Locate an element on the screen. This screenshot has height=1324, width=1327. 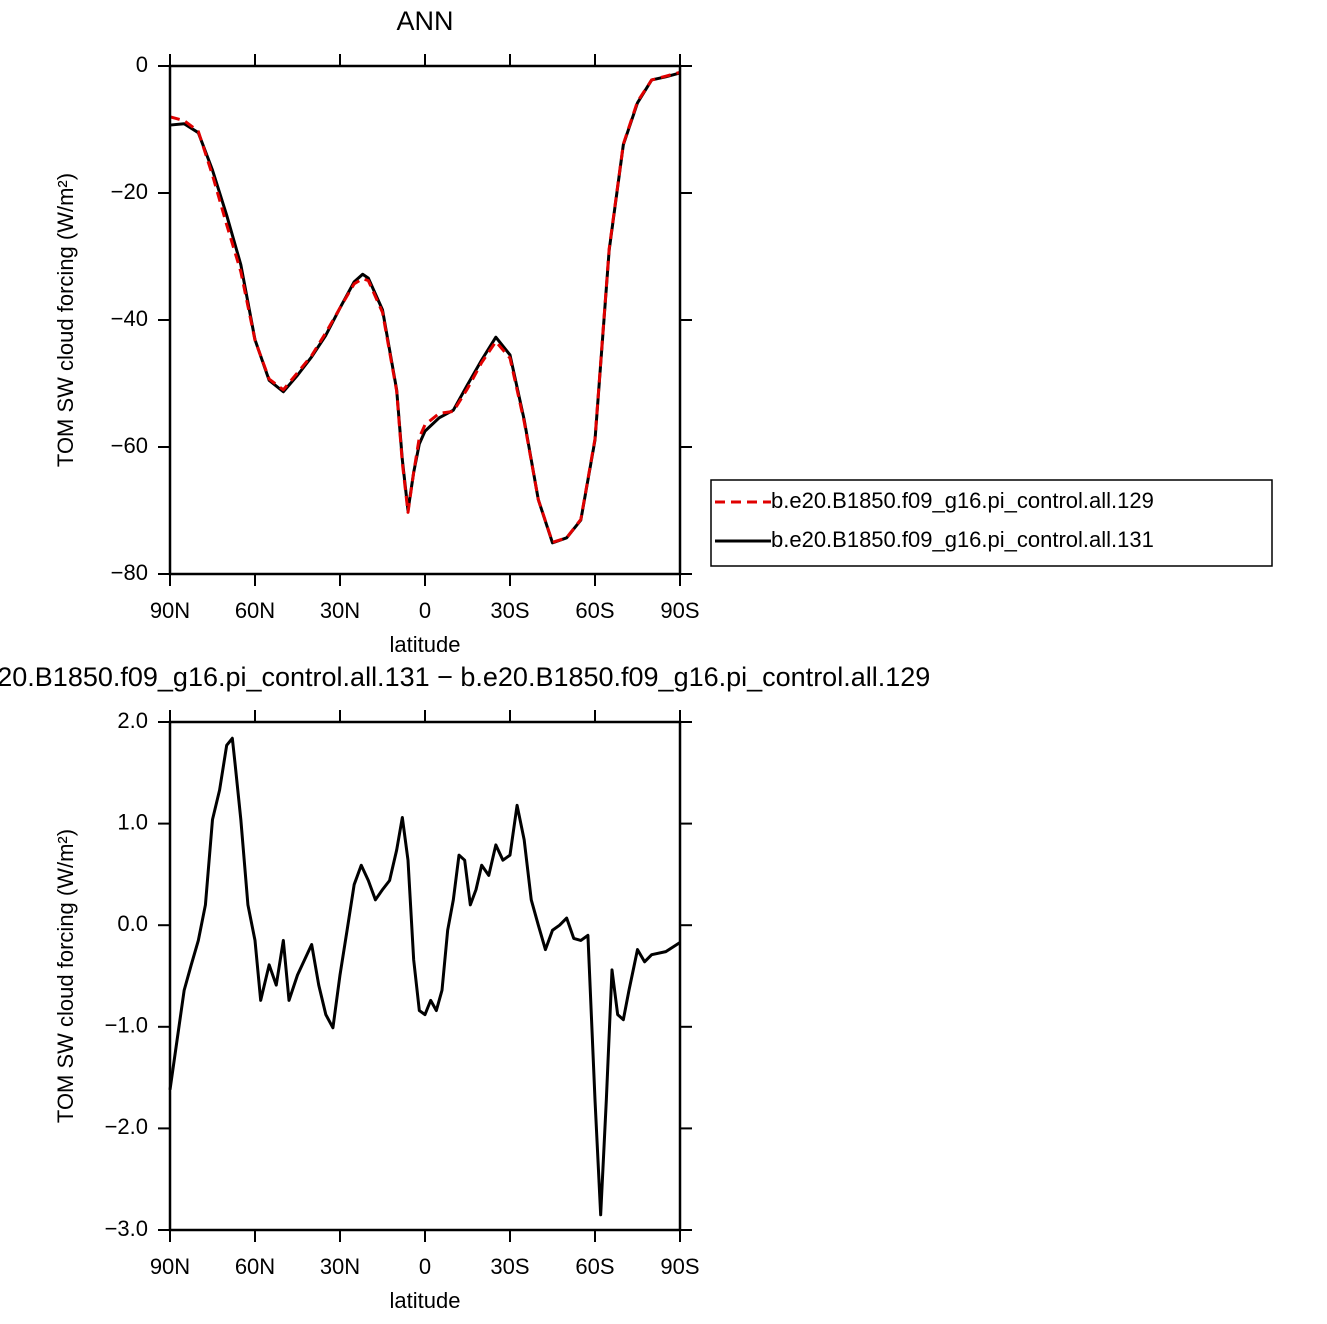
y-tick-label: −80 is located at coordinates (129, 572).